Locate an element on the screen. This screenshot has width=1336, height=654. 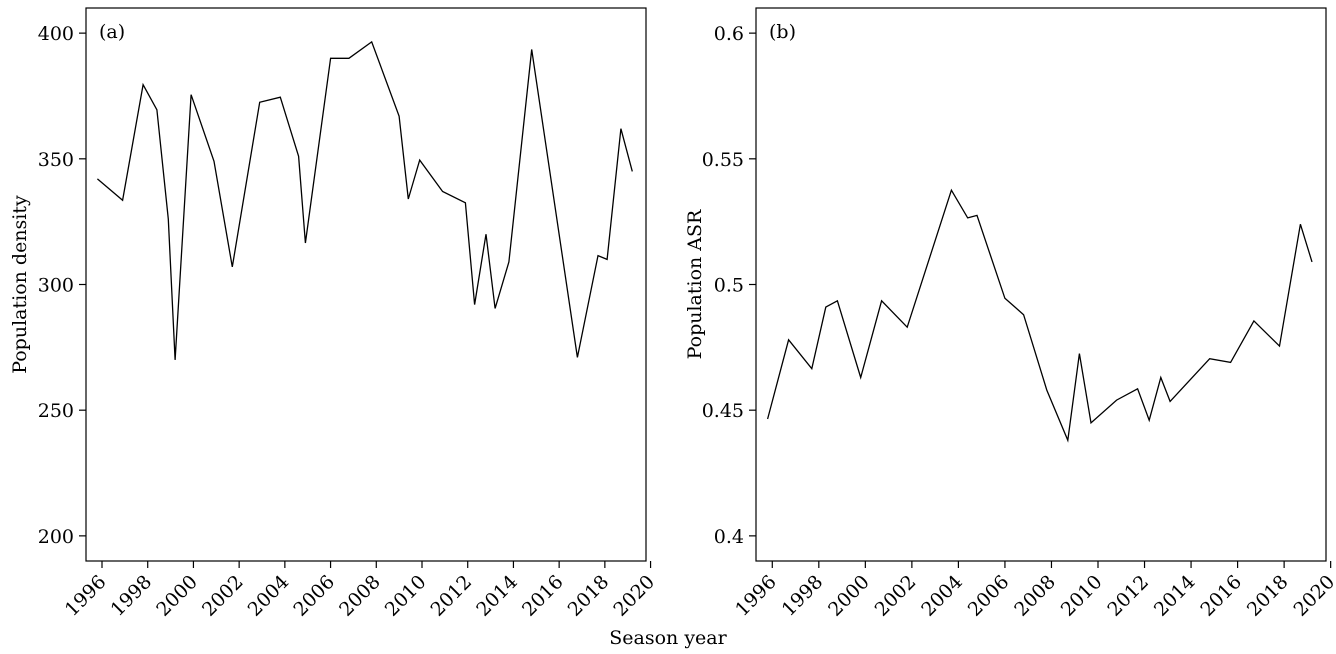
y-tick-label: 200 is located at coordinates (56, 537).